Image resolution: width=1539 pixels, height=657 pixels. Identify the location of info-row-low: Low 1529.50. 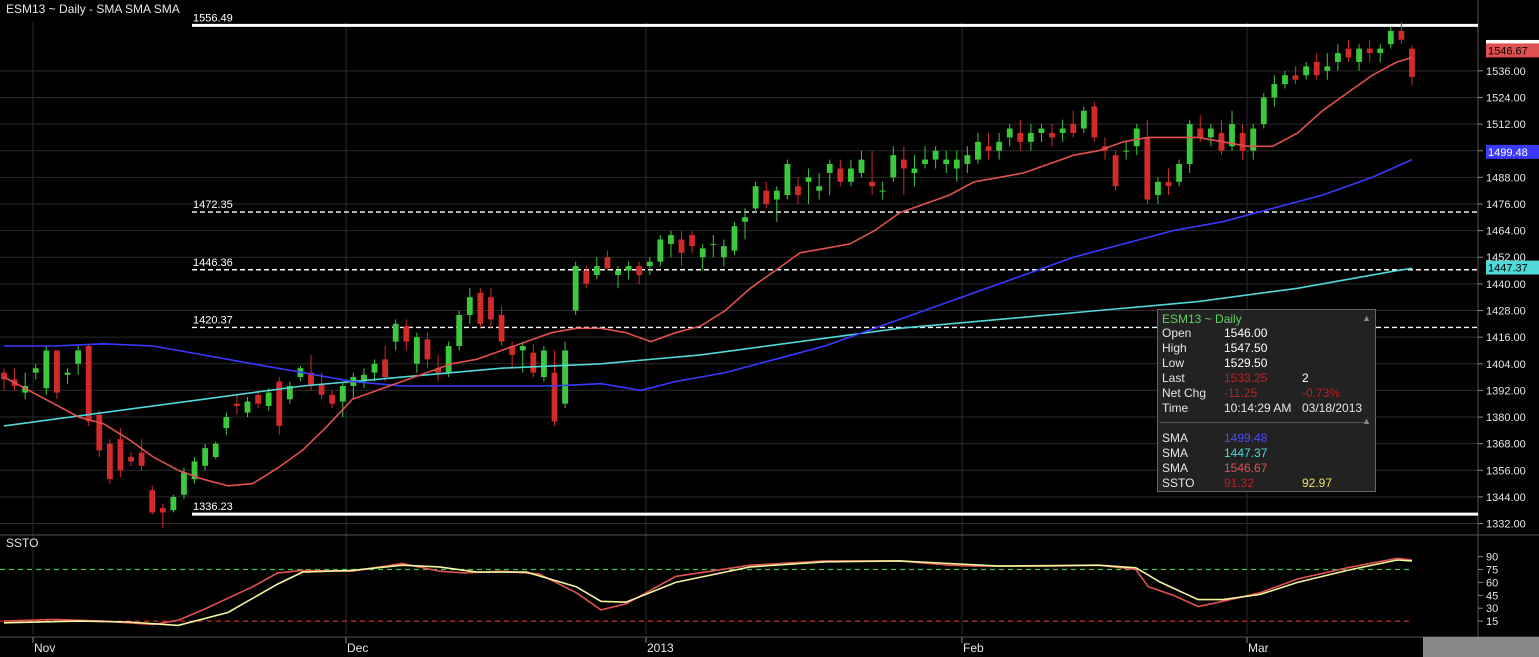
(1267, 363).